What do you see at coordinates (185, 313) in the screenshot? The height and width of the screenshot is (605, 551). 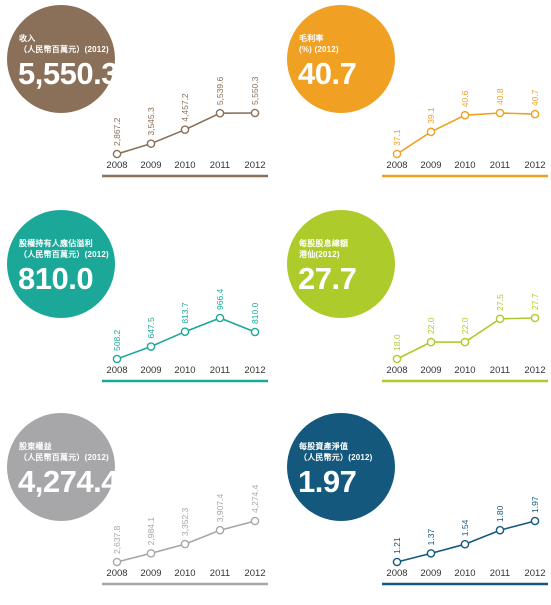 I see `data-label: 813.7` at bounding box center [185, 313].